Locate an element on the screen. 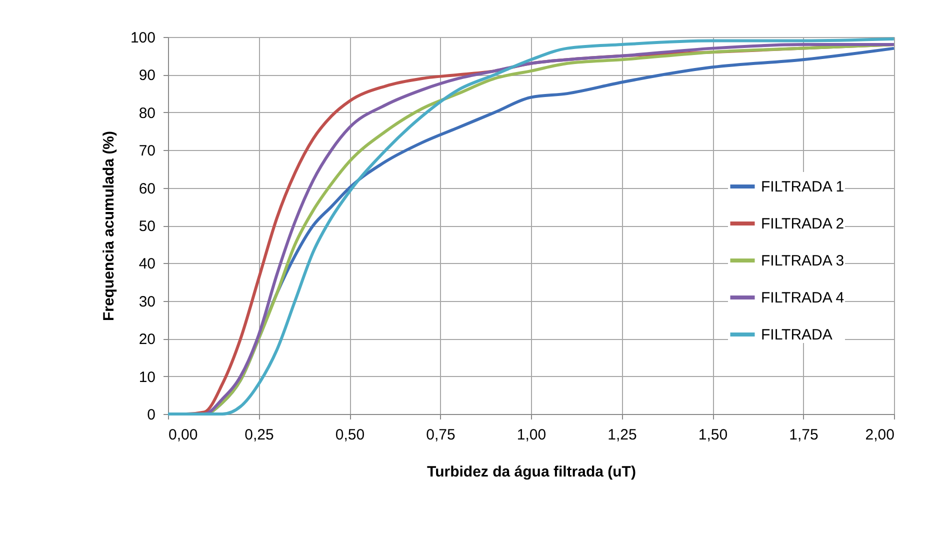 This screenshot has width=932, height=545. legend-label: FILTRADA 1 is located at coordinates (802, 187).